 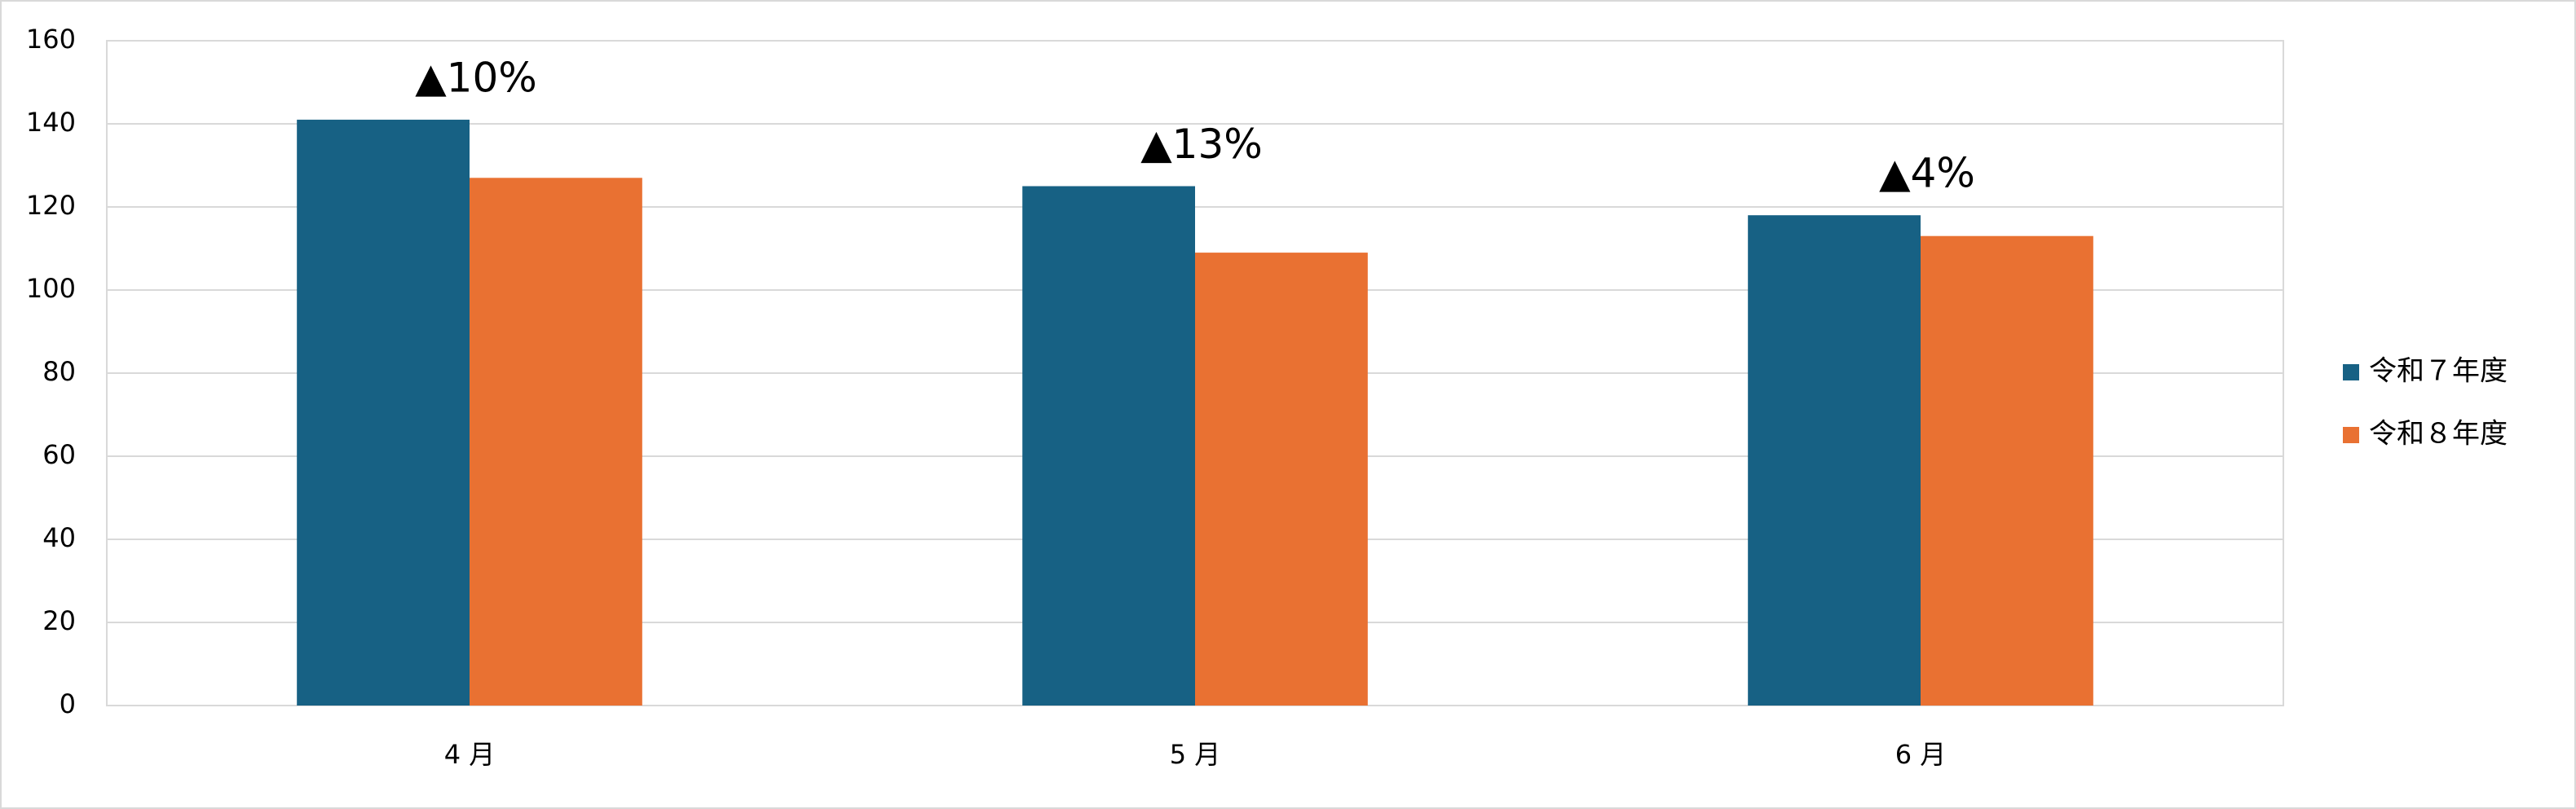 I want to click on annotation: ▲10%, so click(x=476, y=77).